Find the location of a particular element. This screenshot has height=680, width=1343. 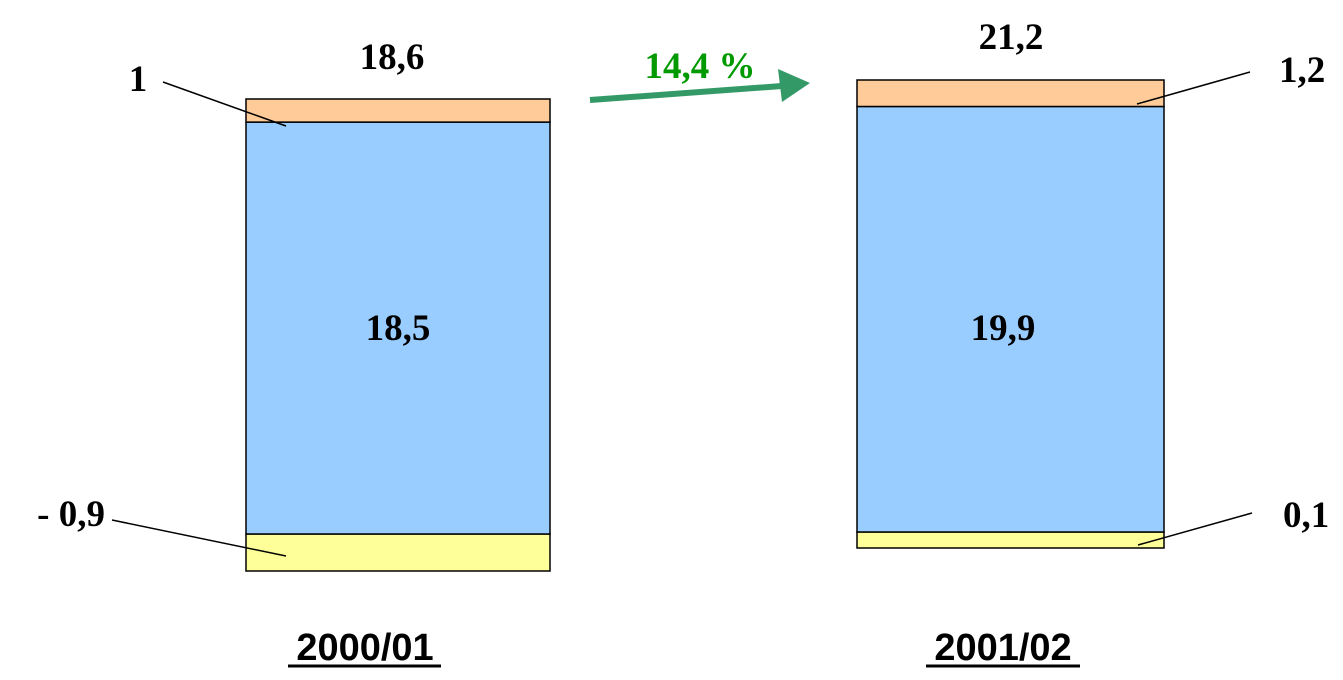

data-label-2000-01-middle: 18,5 is located at coordinates (398, 328).